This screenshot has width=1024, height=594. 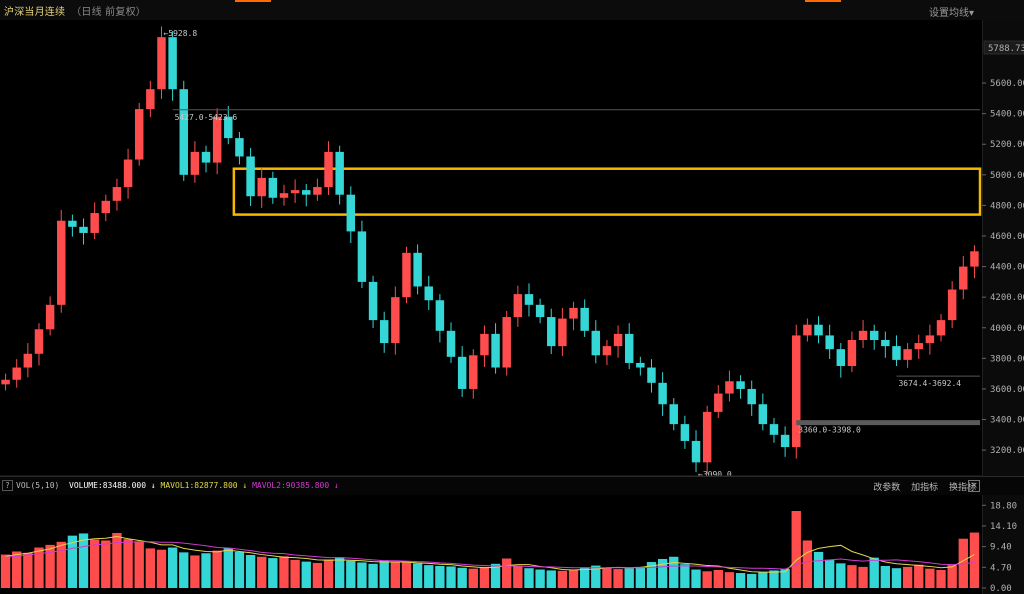 What do you see at coordinates (7, 485) in the screenshot?
I see `help-icon: ?` at bounding box center [7, 485].